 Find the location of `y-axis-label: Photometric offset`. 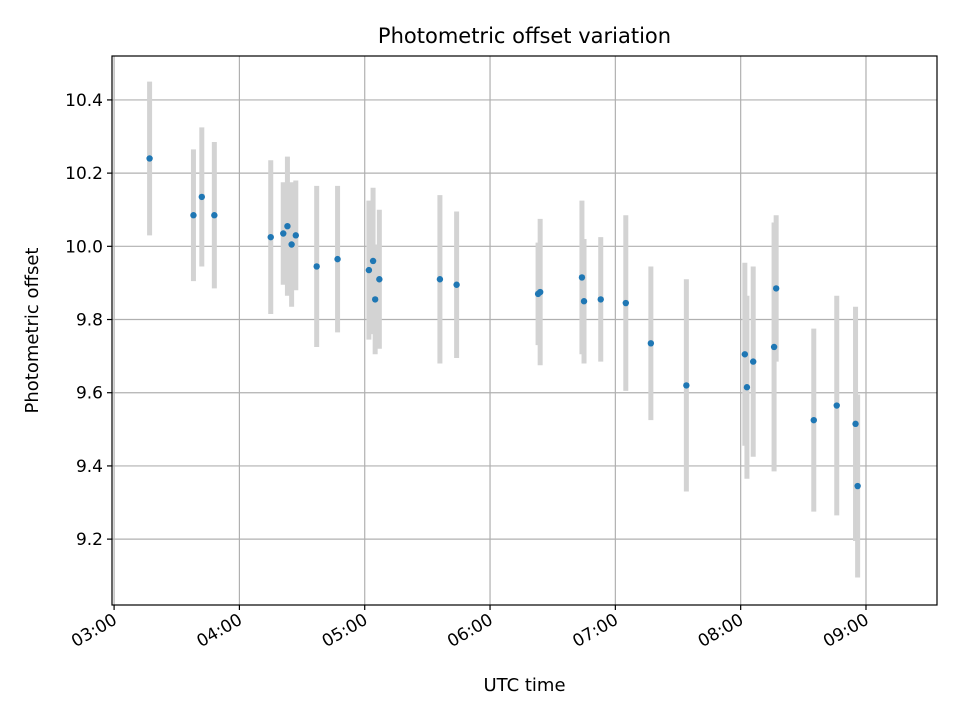

y-axis-label: Photometric offset is located at coordinates (32, 331).